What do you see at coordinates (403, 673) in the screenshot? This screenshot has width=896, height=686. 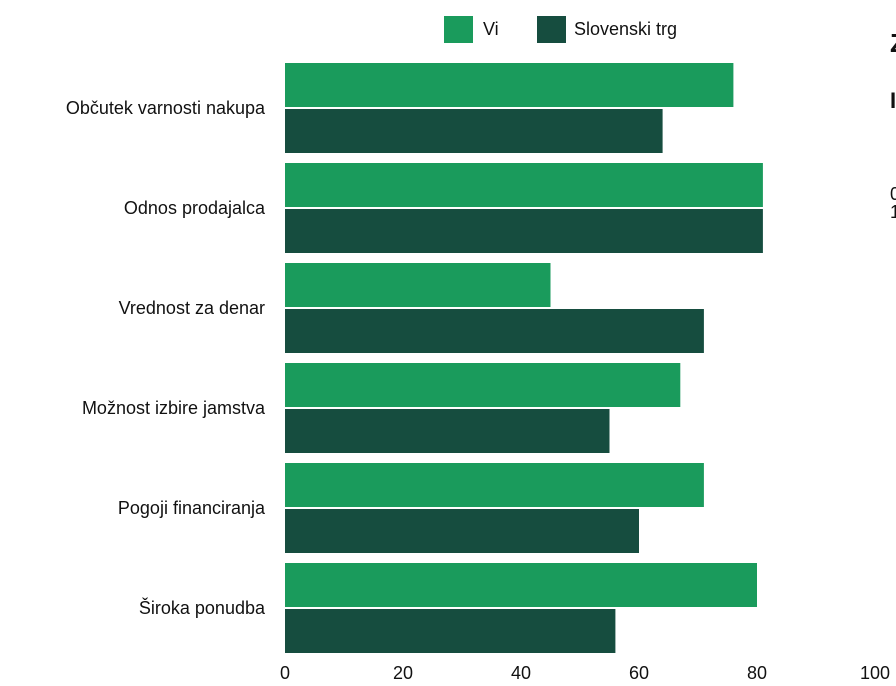 I see `x-tick-label: 20` at bounding box center [403, 673].